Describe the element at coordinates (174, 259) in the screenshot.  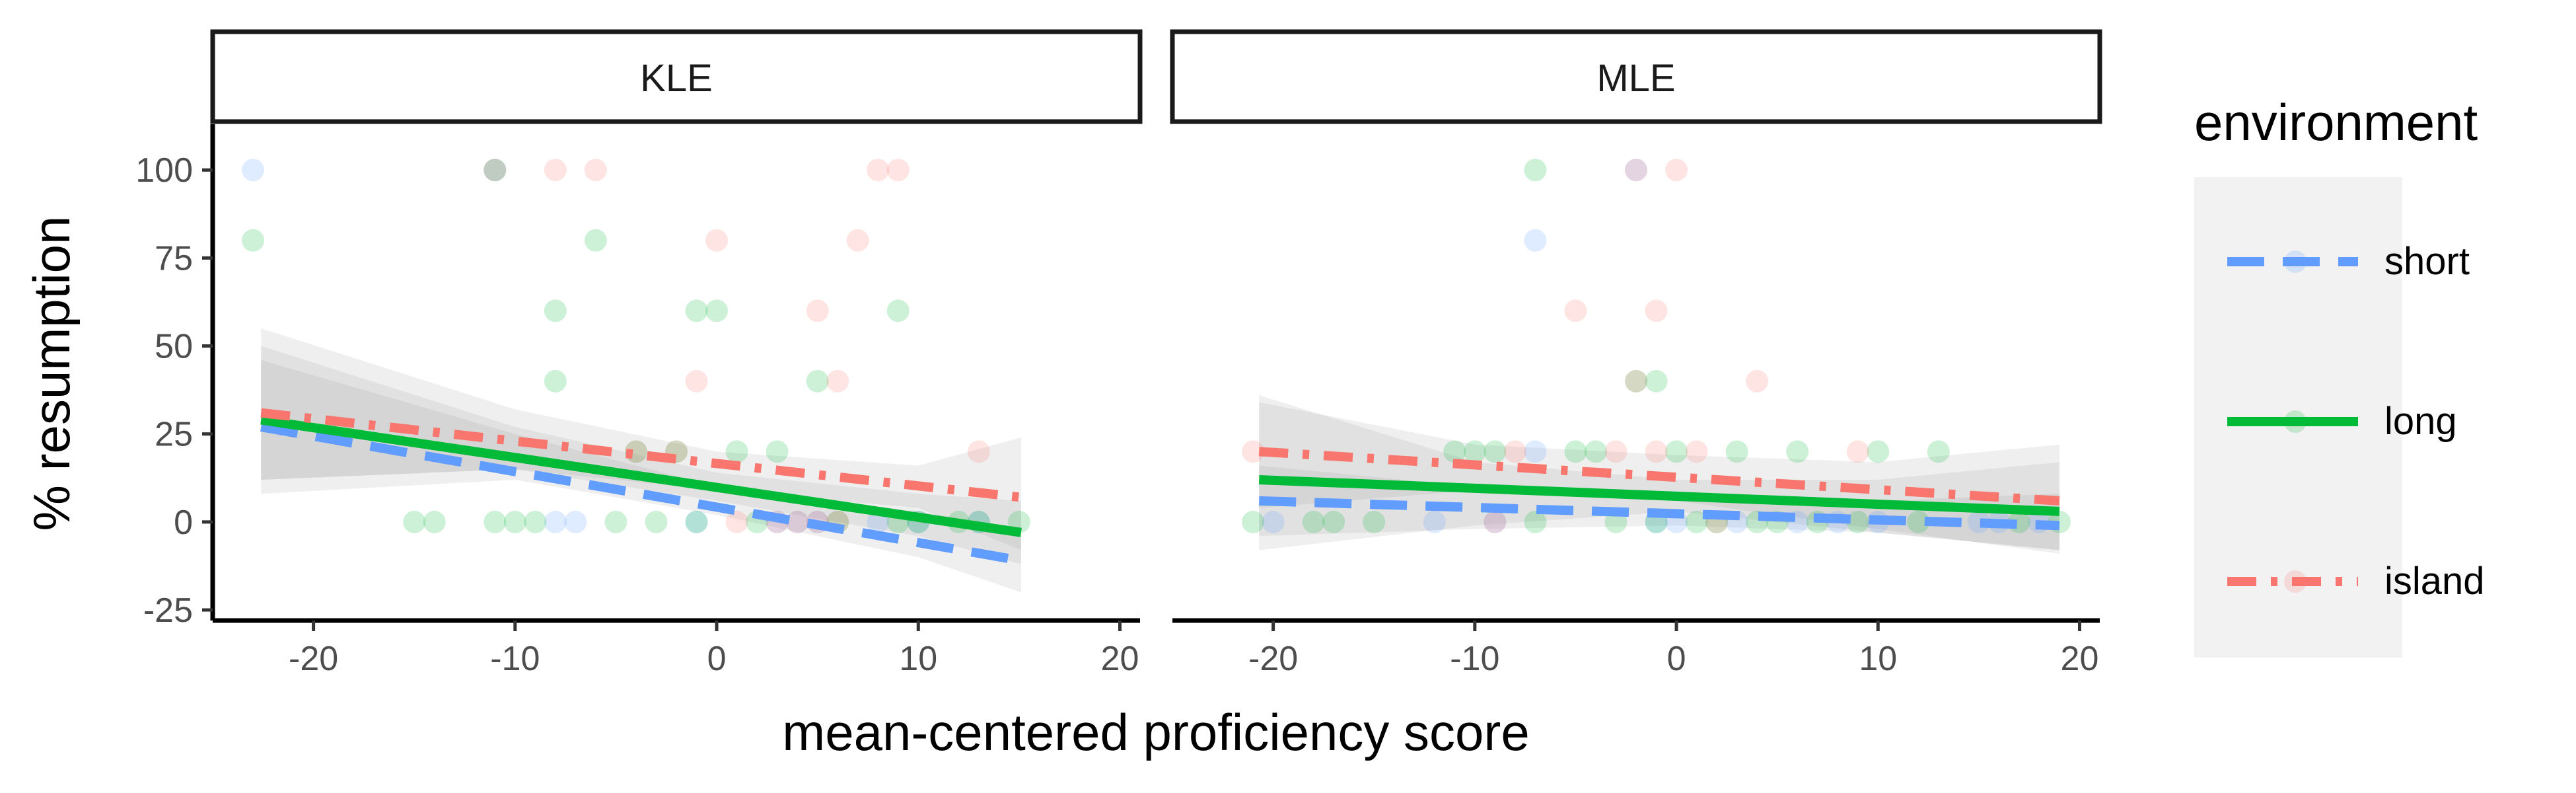
I see `y-tick-label: 75` at that location.